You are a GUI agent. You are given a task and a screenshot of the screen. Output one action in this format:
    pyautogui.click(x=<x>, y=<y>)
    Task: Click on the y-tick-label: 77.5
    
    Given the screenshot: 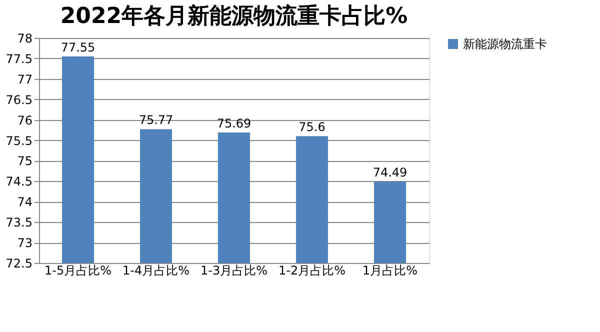 What is the action you would take?
    pyautogui.click(x=19, y=59)
    